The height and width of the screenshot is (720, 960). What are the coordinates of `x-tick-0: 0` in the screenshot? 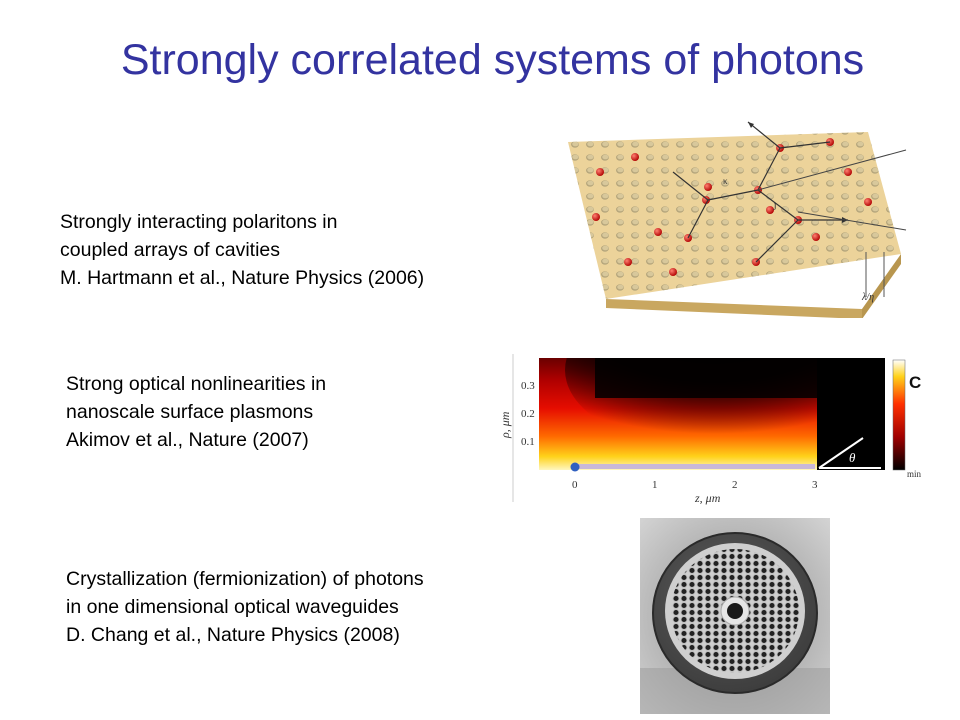 It's located at (575, 485).